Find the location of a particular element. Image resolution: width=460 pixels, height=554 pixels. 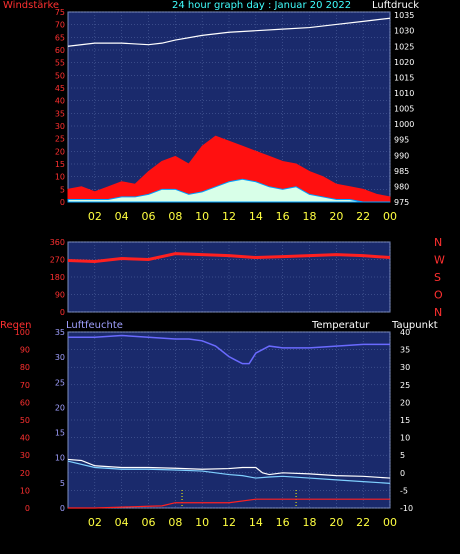

wind-series-area is located at coordinates (229, 169).